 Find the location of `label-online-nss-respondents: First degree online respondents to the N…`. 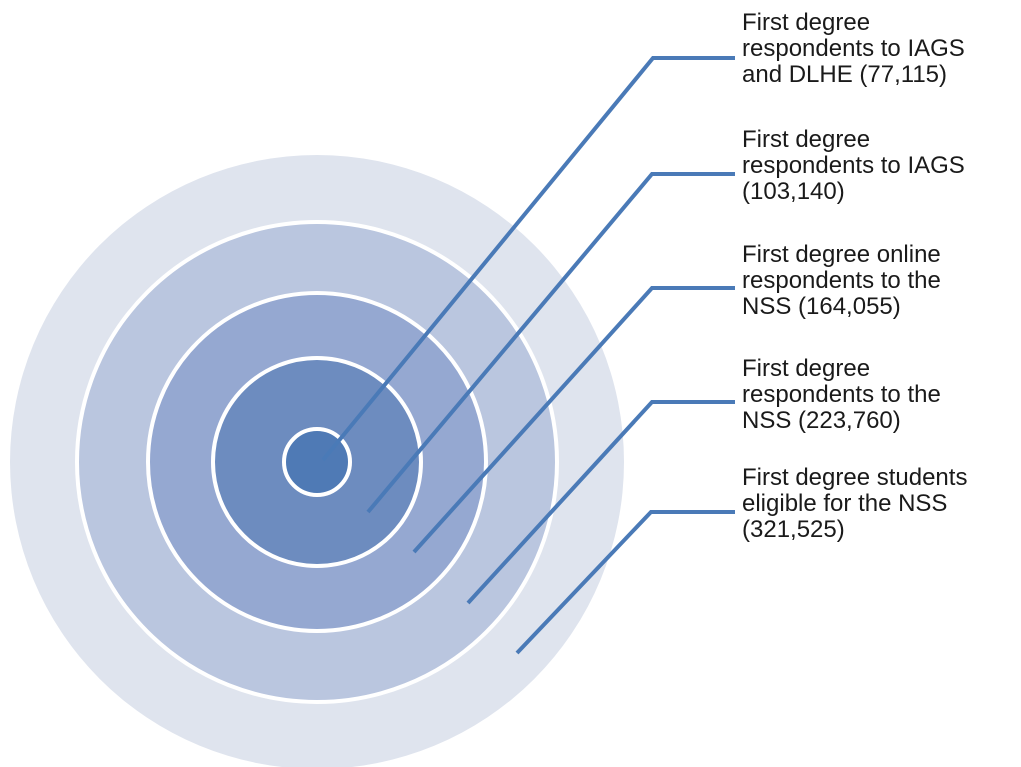

label-online-nss-respondents: First degree online respondents to the N… is located at coordinates (841, 281).